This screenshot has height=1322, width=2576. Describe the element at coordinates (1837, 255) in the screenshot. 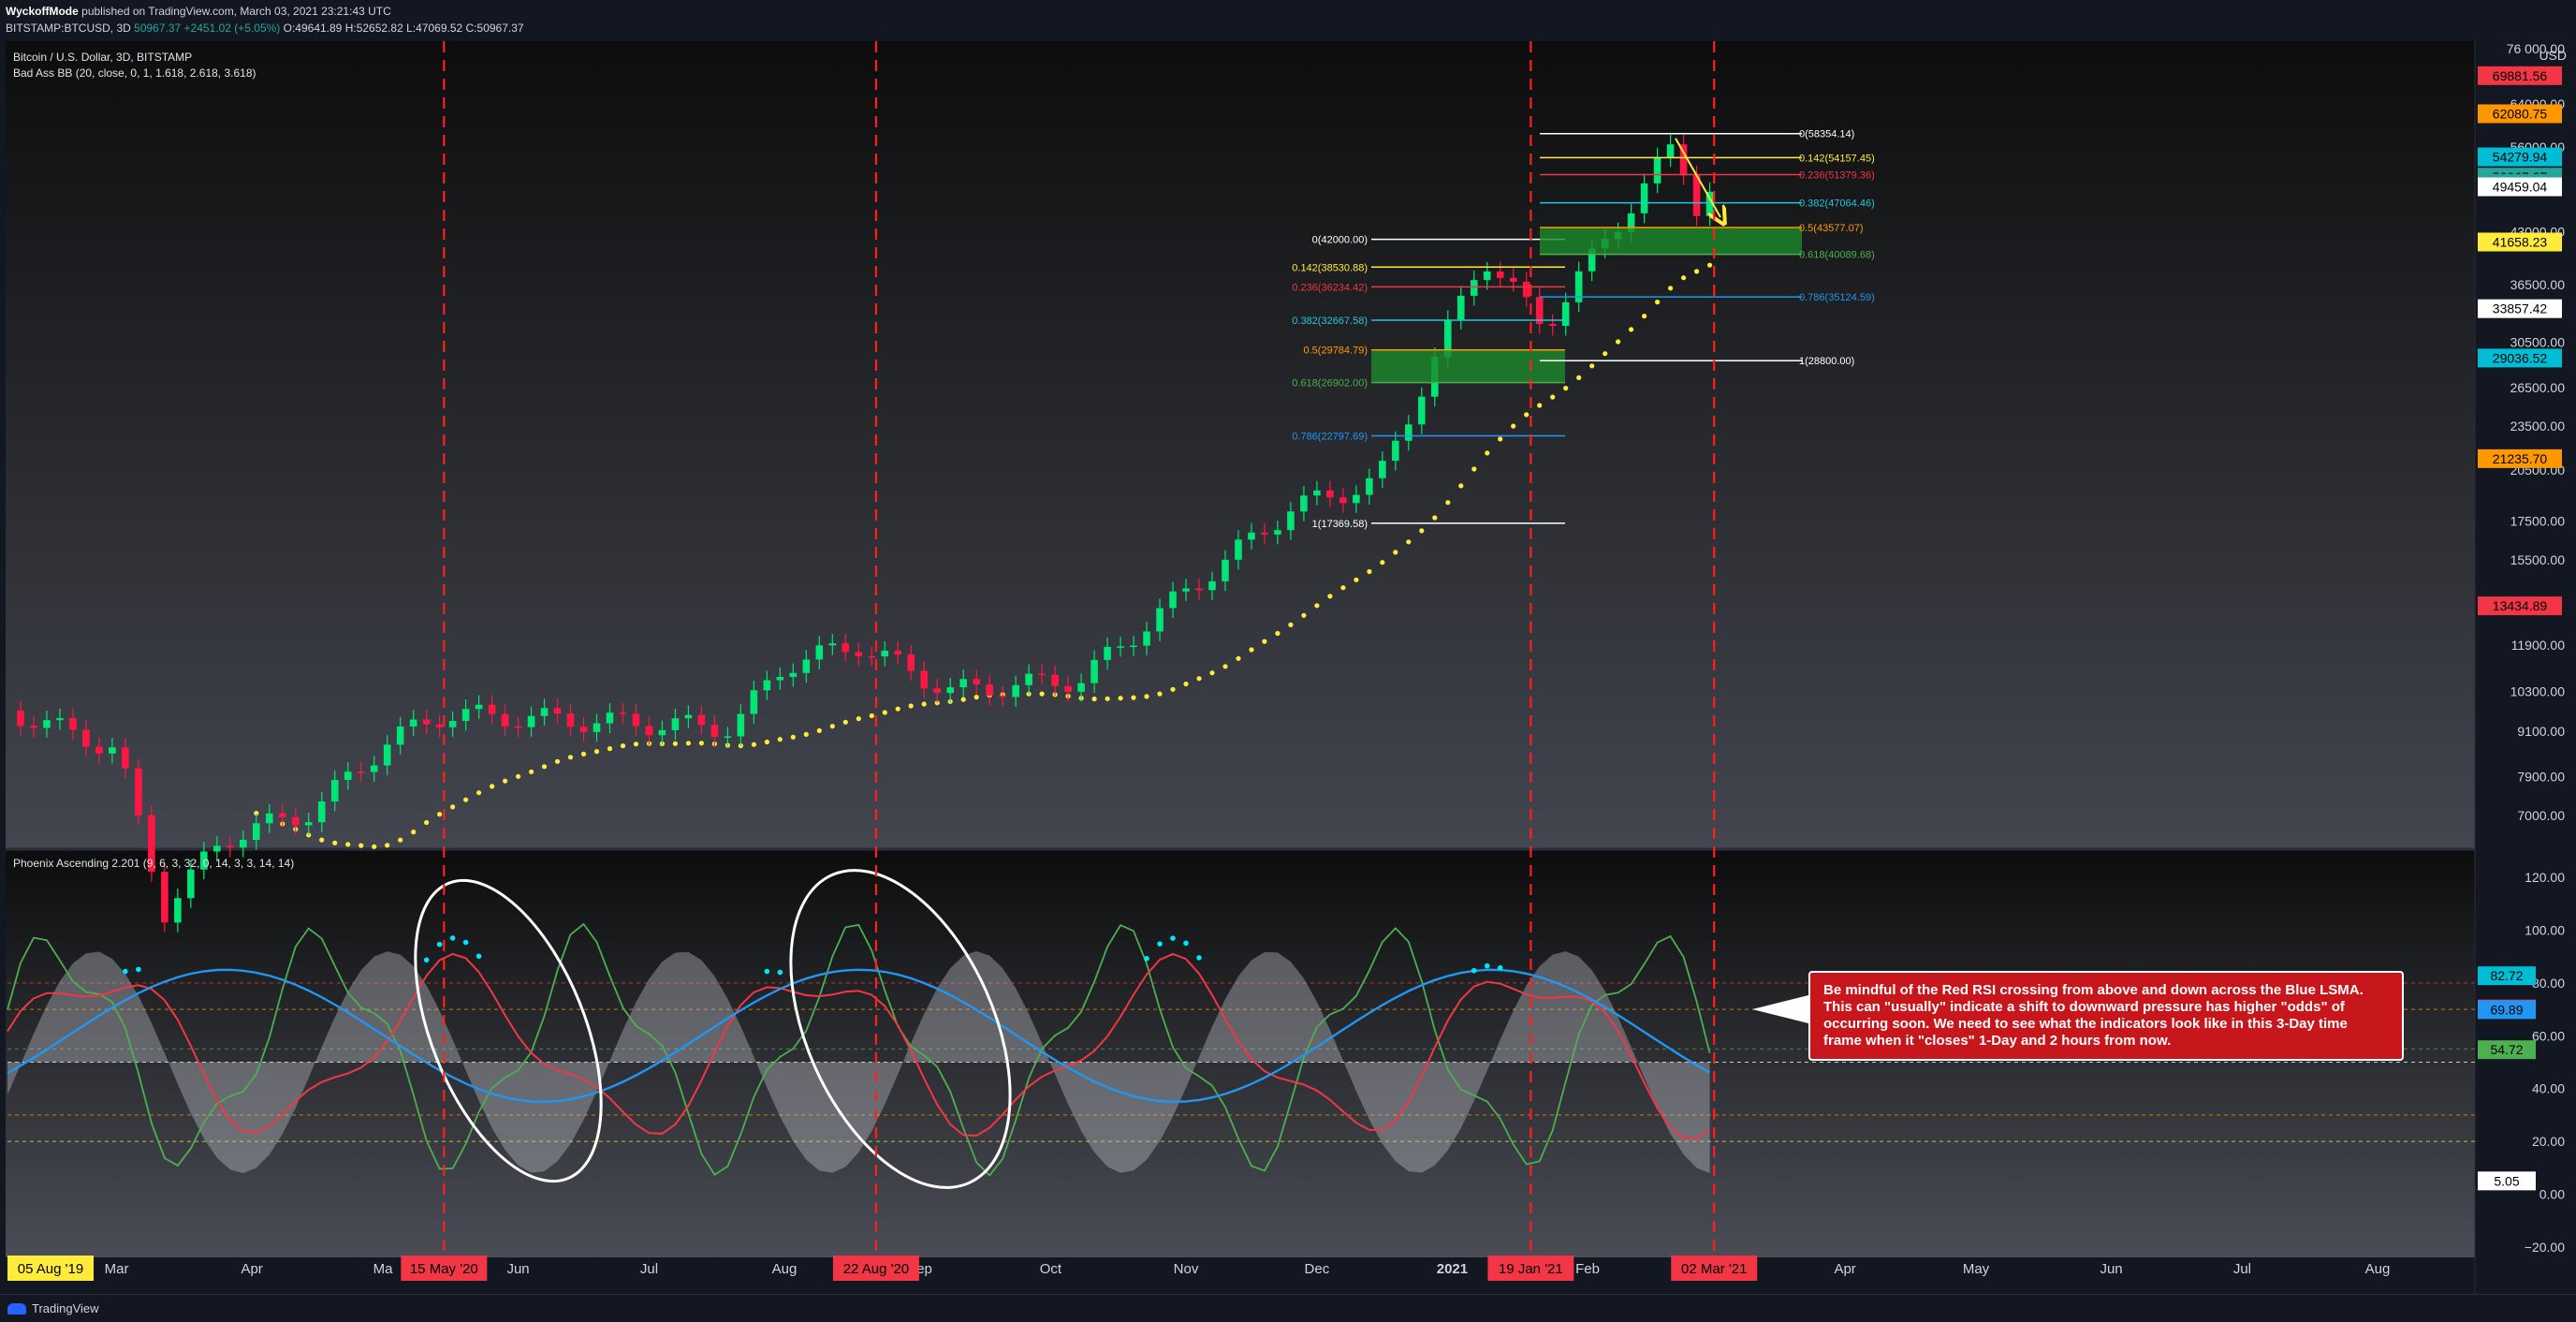

I see `fib-2-level-label: 0.618(40089.68)` at that location.